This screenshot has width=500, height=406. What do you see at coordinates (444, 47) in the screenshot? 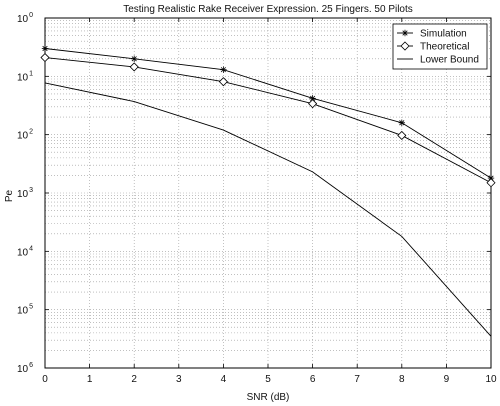
I see `legend-label: Theoretical` at bounding box center [444, 47].